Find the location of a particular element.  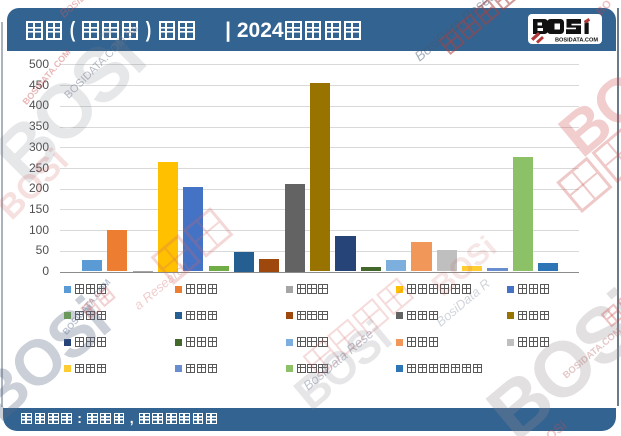

svg-text: BOSIDATA.COM is located at coordinates (576, 40).